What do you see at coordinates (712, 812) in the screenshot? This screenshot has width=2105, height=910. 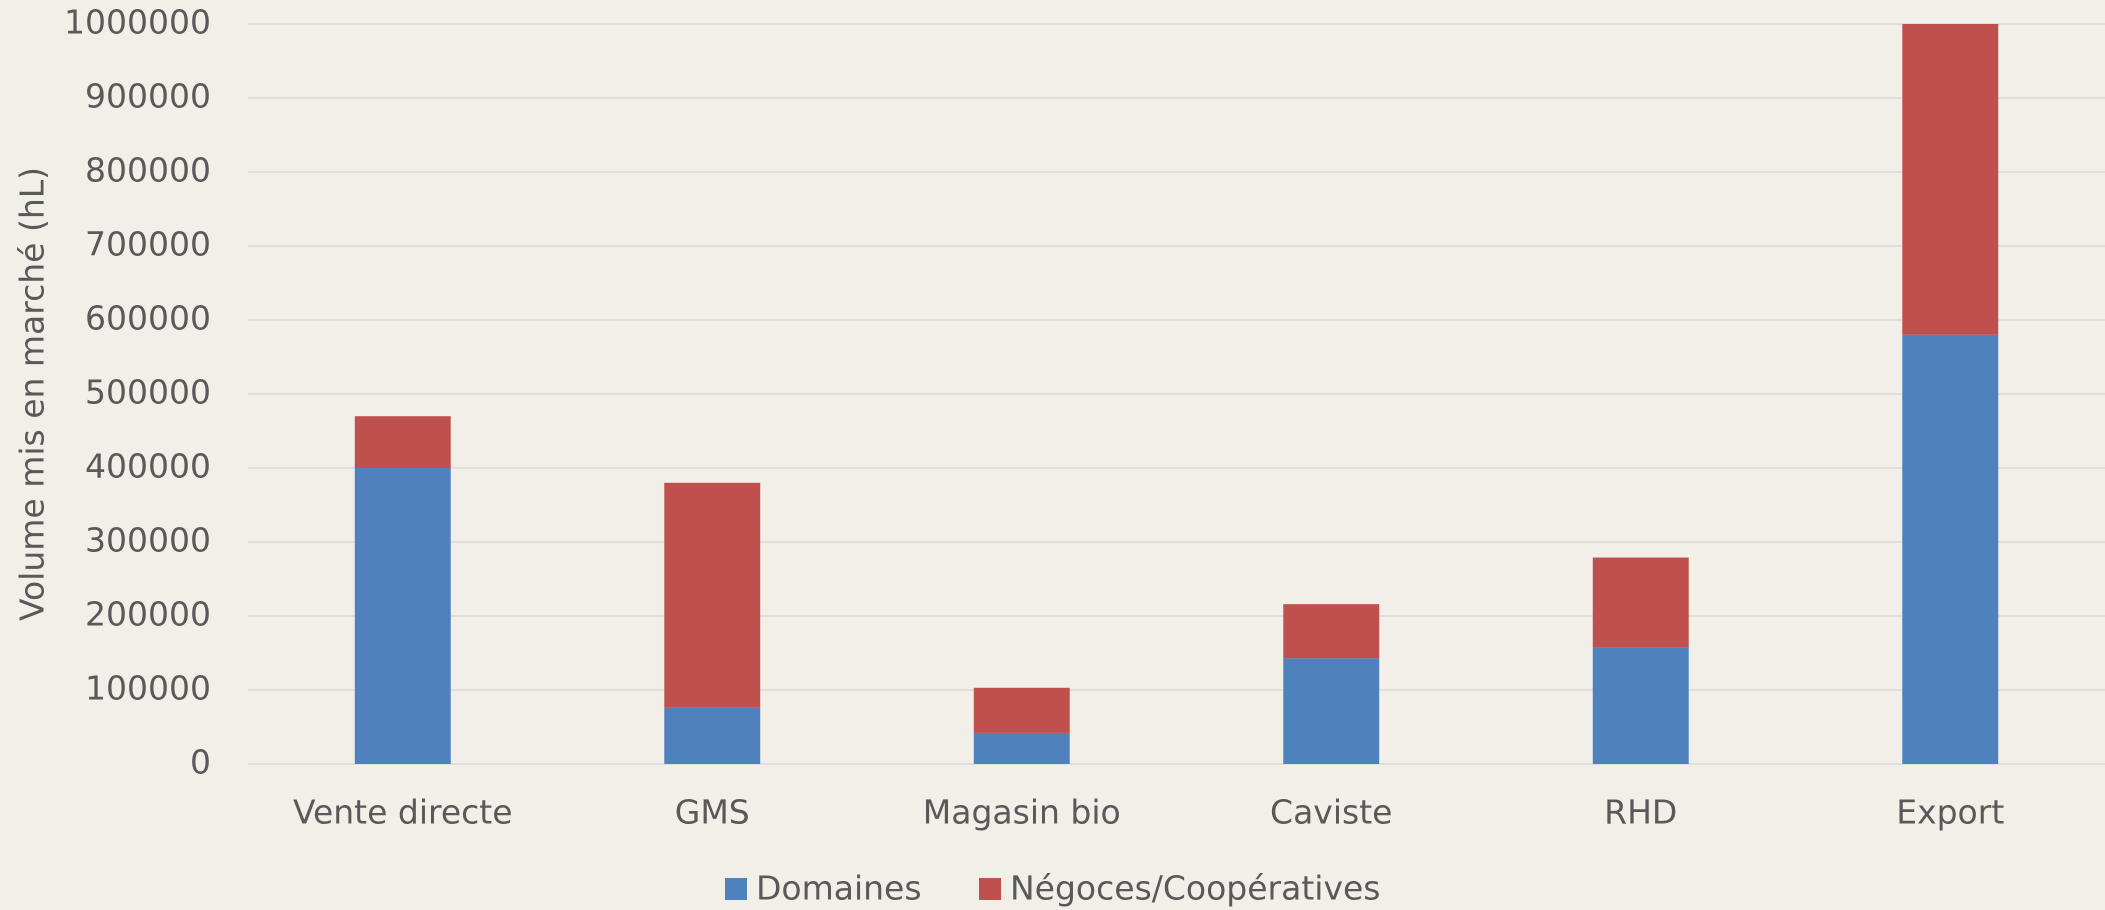 I see `x-tick-label: GMS` at bounding box center [712, 812].